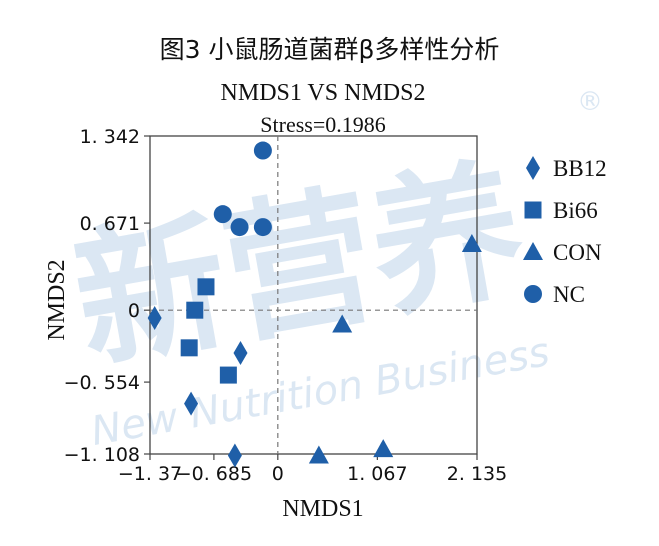 The height and width of the screenshot is (546, 659). Describe the element at coordinates (575, 210) in the screenshot. I see `legend-label: Bi66` at that location.